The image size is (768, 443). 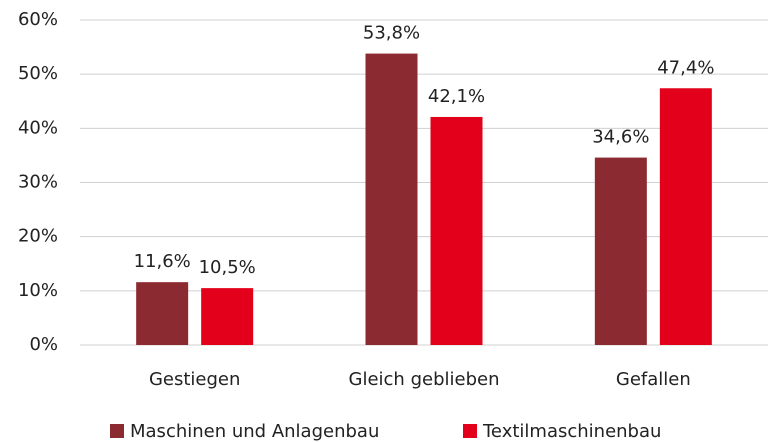 What do you see at coordinates (391, 33) in the screenshot?
I see `data-label: 53,8%` at bounding box center [391, 33].